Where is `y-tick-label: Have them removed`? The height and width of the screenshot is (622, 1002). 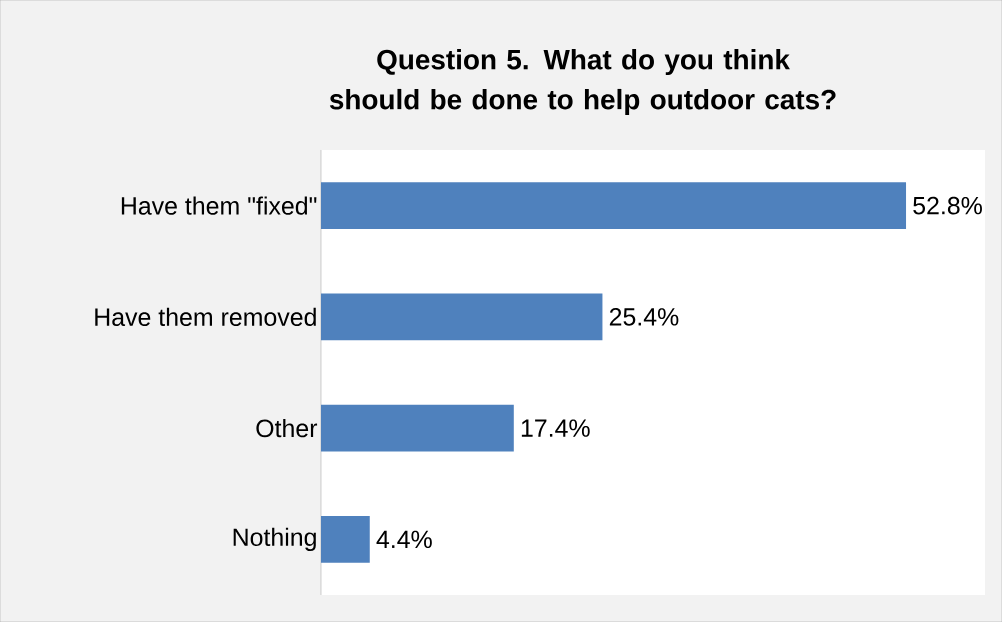
y-tick-label: Have them removed is located at coordinates (205, 317).